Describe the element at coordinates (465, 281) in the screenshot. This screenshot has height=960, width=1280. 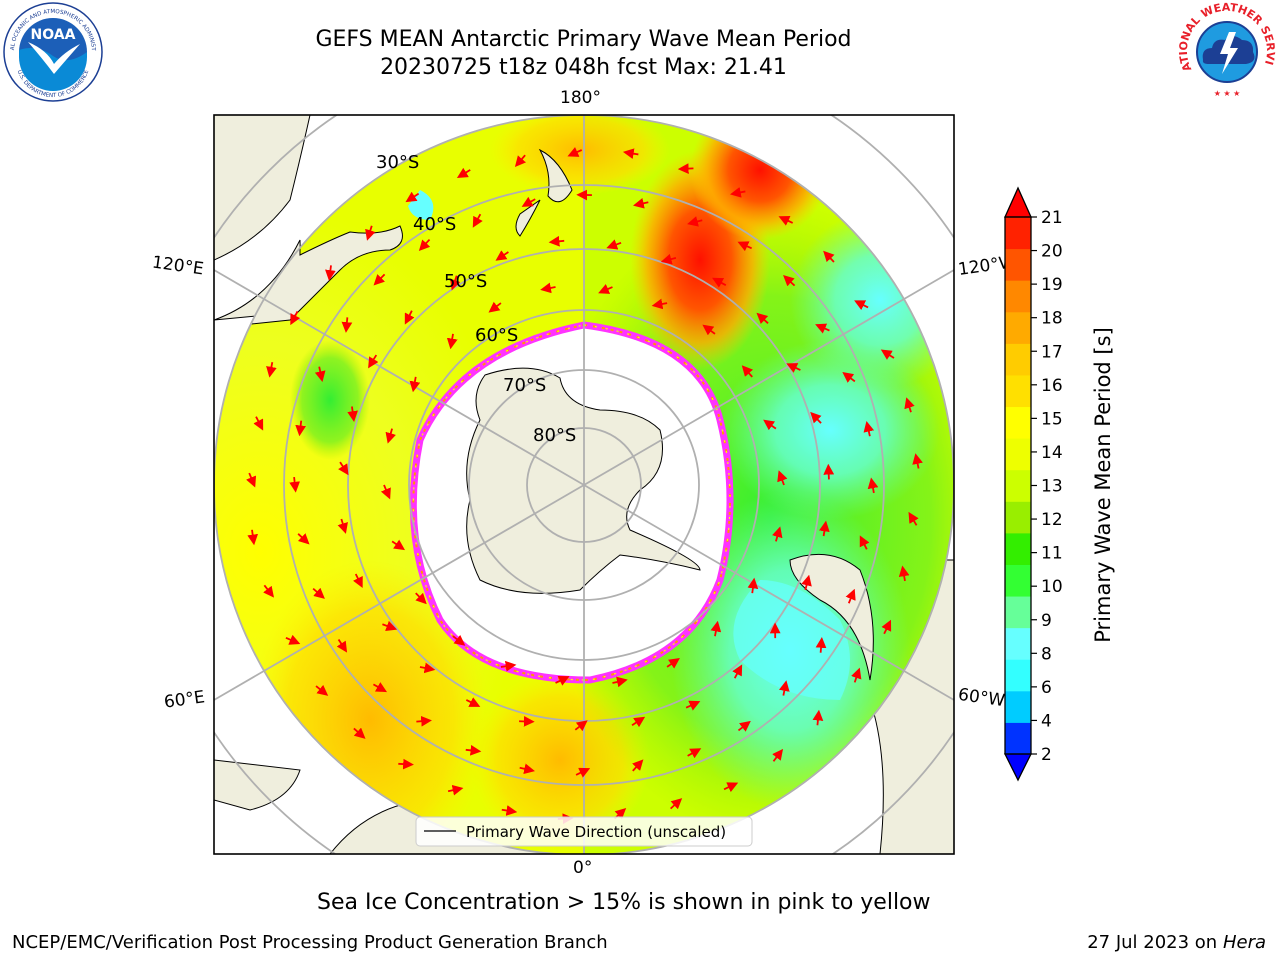
I see `lat-label-50s: 50°S` at that location.